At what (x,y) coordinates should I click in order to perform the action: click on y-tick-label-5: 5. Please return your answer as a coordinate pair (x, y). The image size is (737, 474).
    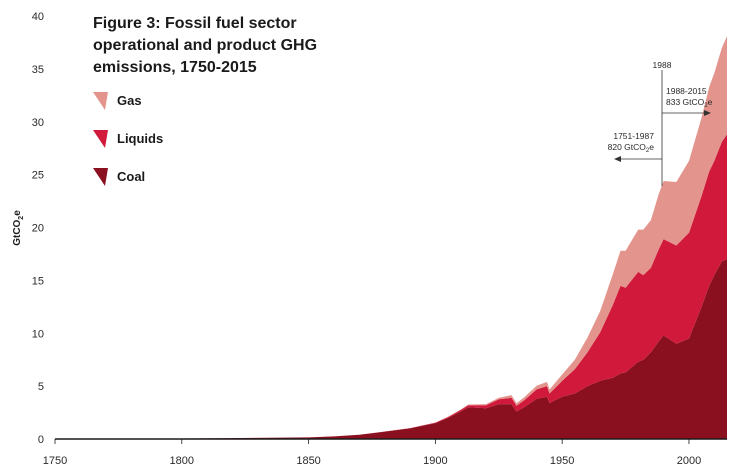
    Looking at the image, I should click on (41, 387).